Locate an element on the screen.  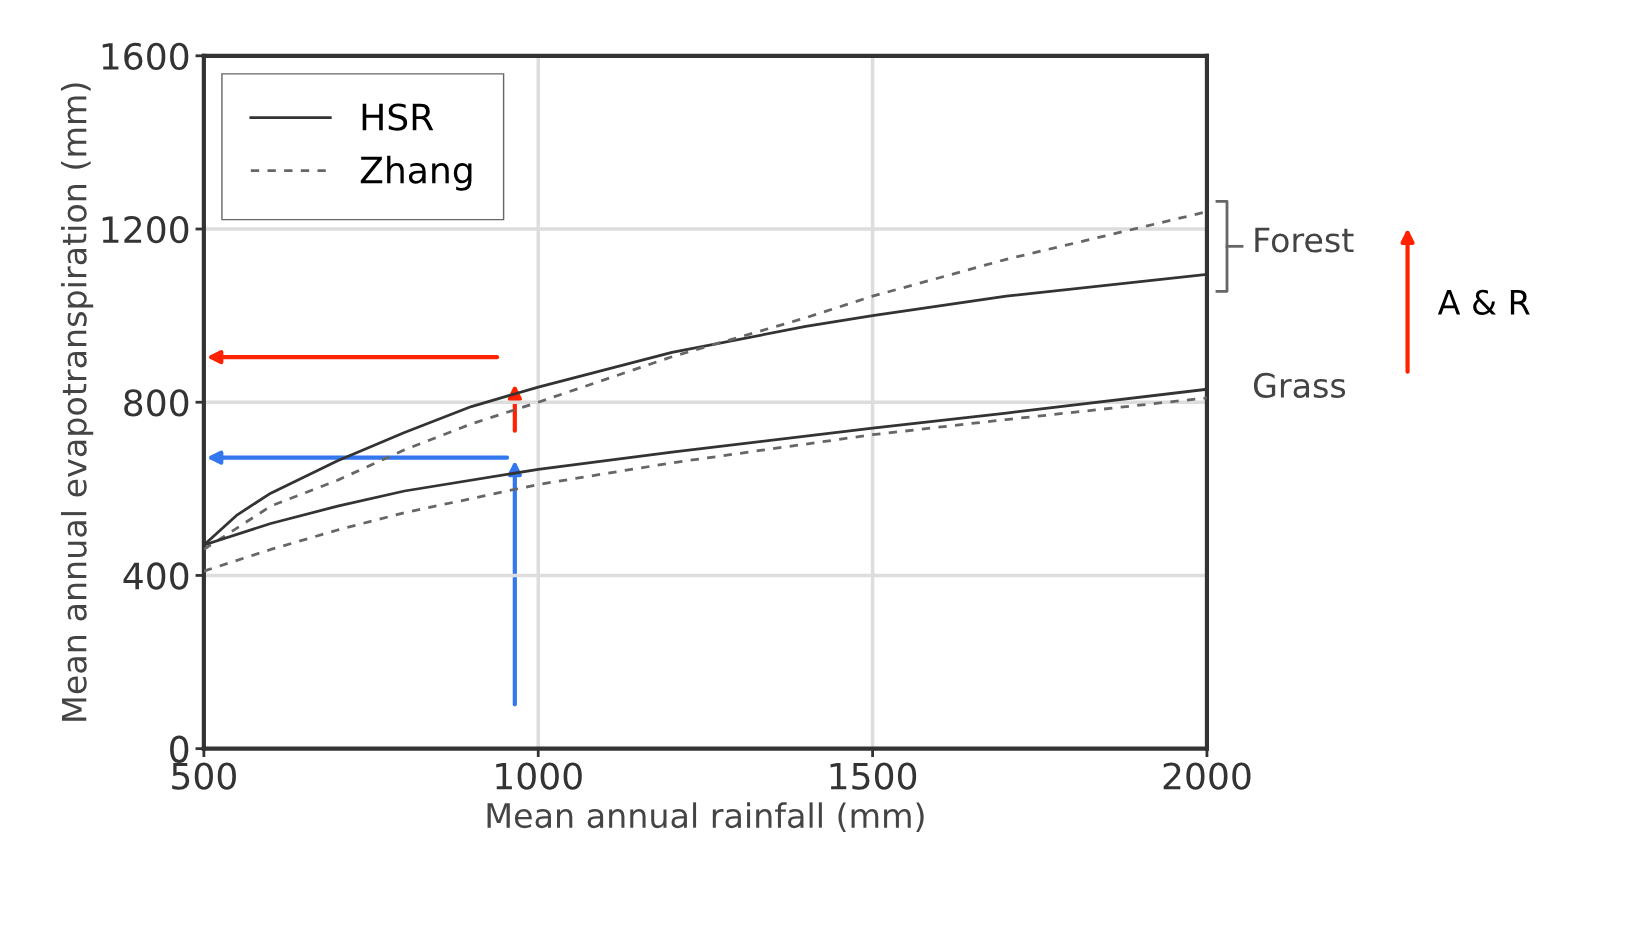
y-tick-label: 1200 is located at coordinates (145, 229).